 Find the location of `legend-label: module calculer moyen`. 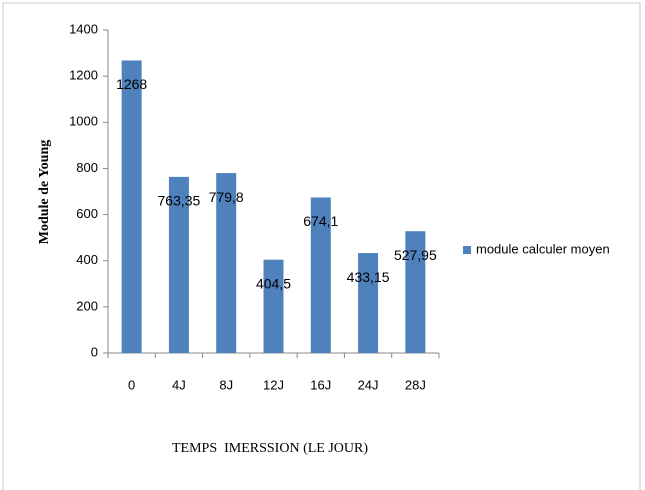

legend-label: module calculer moyen is located at coordinates (543, 248).